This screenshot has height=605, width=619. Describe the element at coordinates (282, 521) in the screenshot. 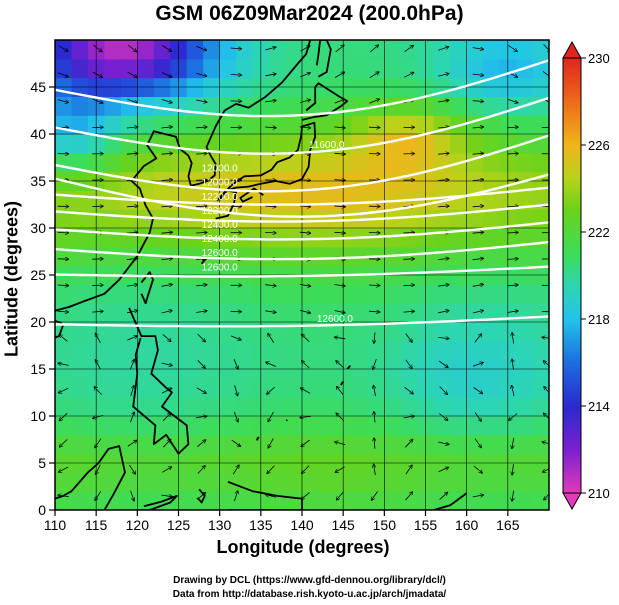

I see `x-axis-ticks: 110 115 120 125 130 135 140 145 150 155 160 165` at that location.